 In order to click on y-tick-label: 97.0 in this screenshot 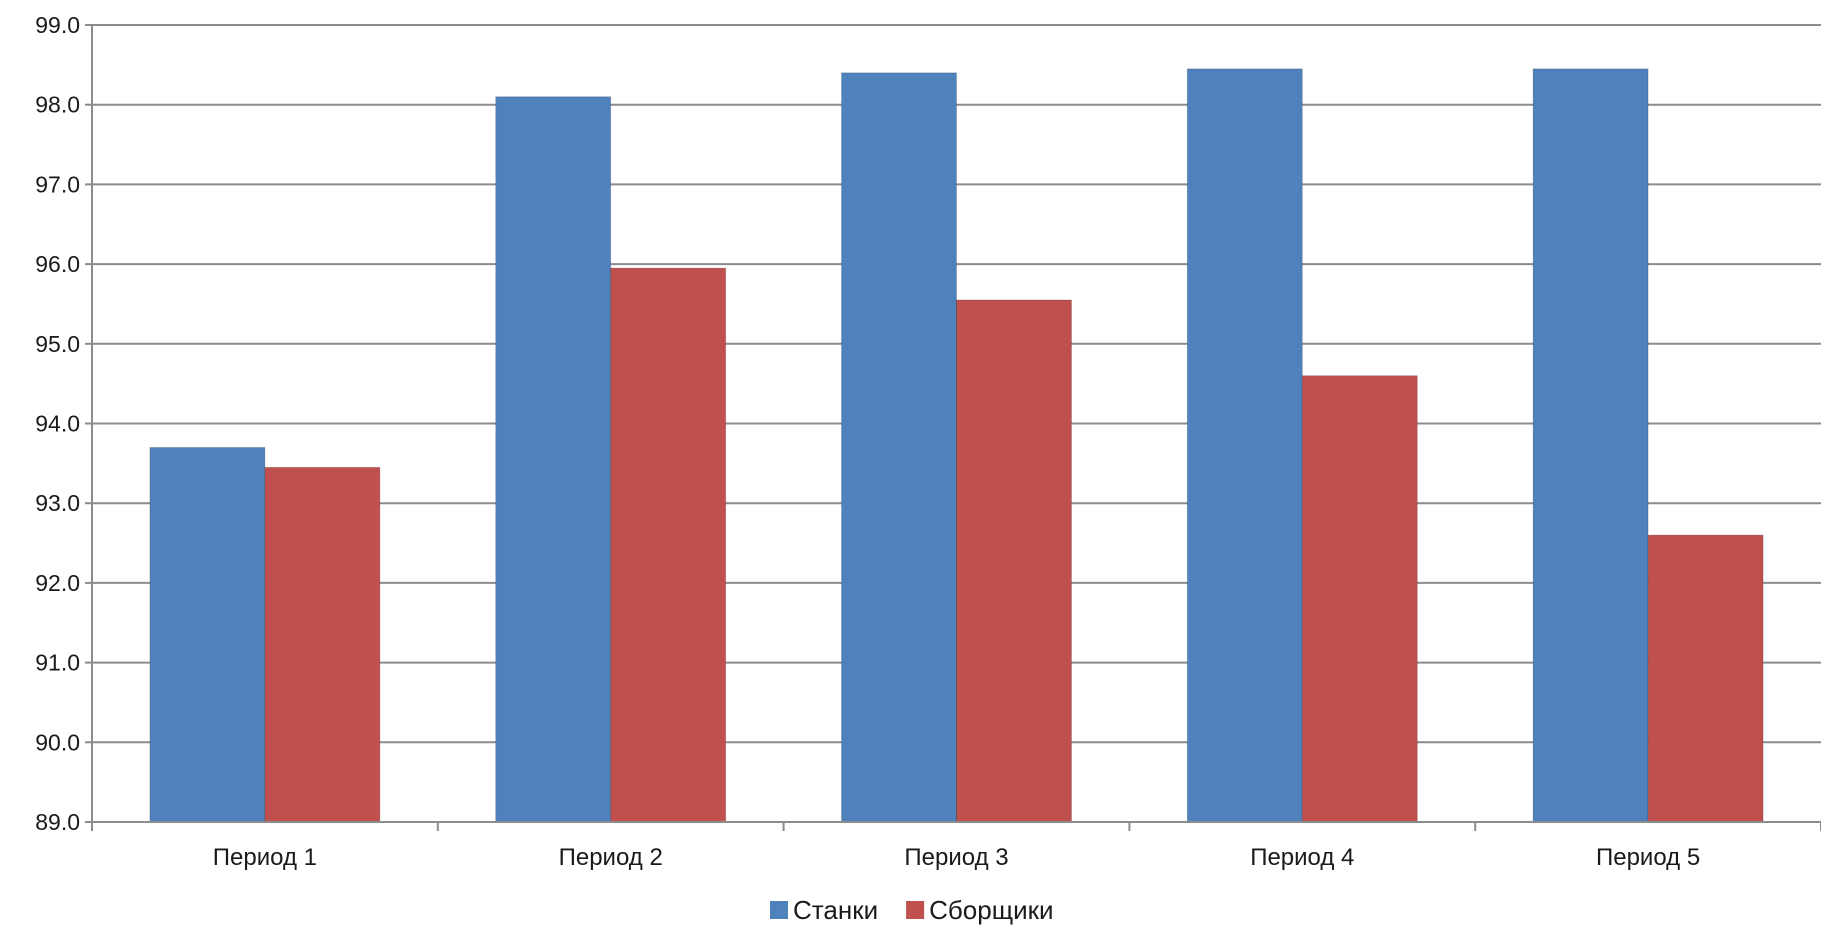, I will do `click(57, 184)`.